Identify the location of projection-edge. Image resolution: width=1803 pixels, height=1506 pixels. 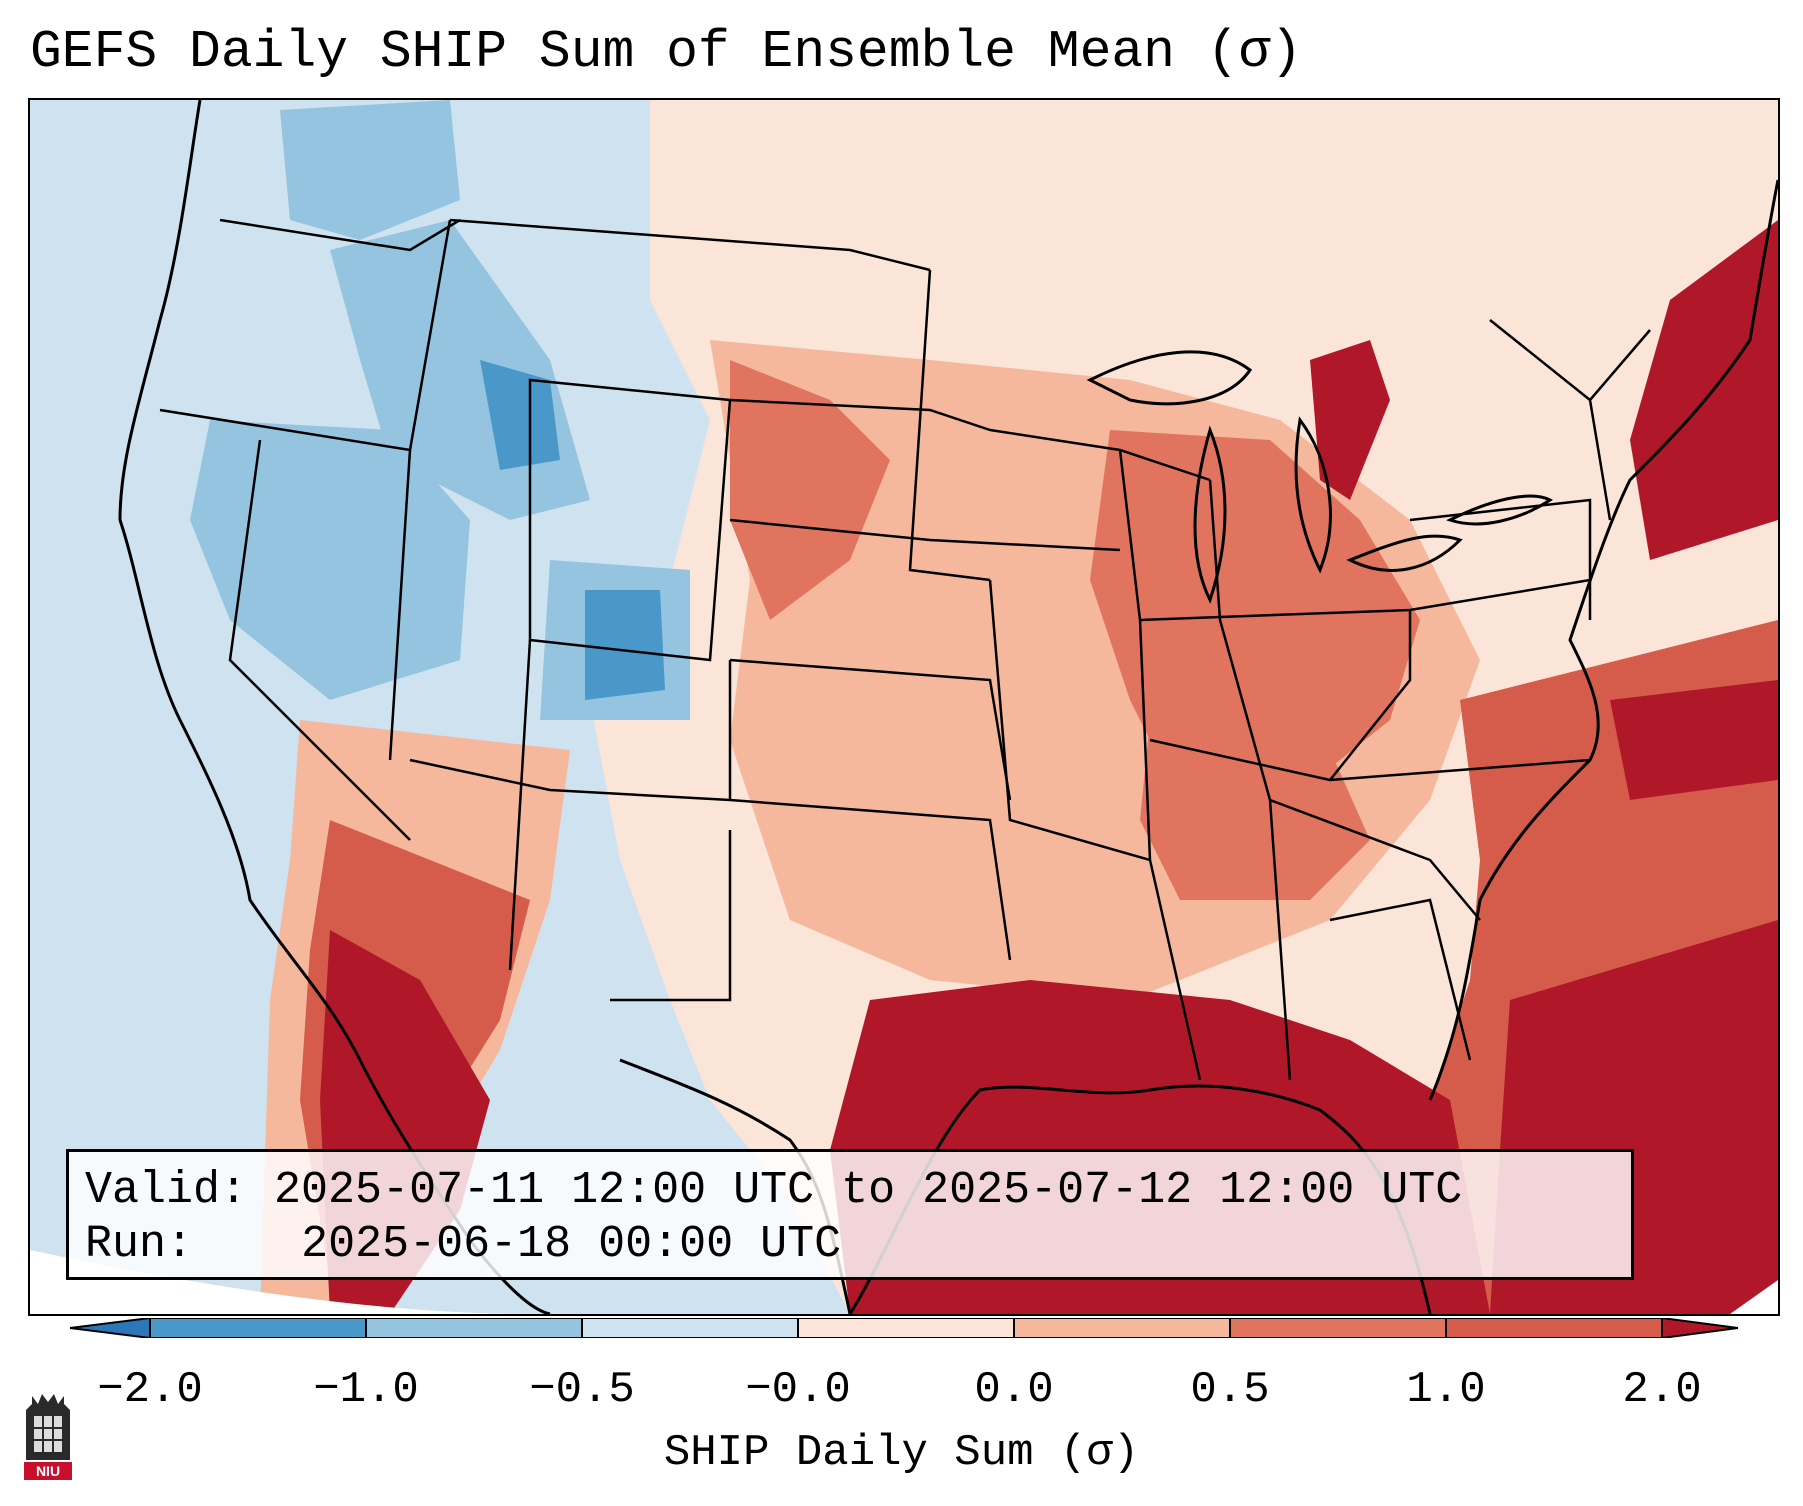
(280, 1282).